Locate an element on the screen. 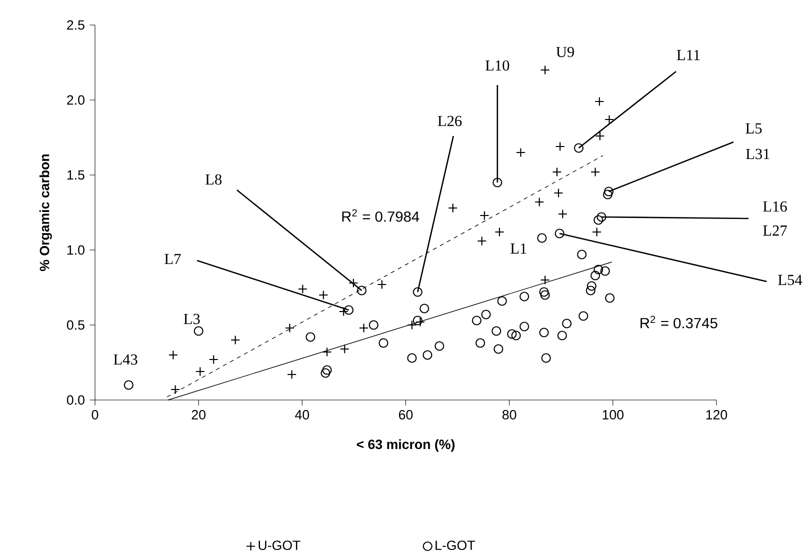 The height and width of the screenshot is (558, 811). x-tick-label: 80 is located at coordinates (509, 415).